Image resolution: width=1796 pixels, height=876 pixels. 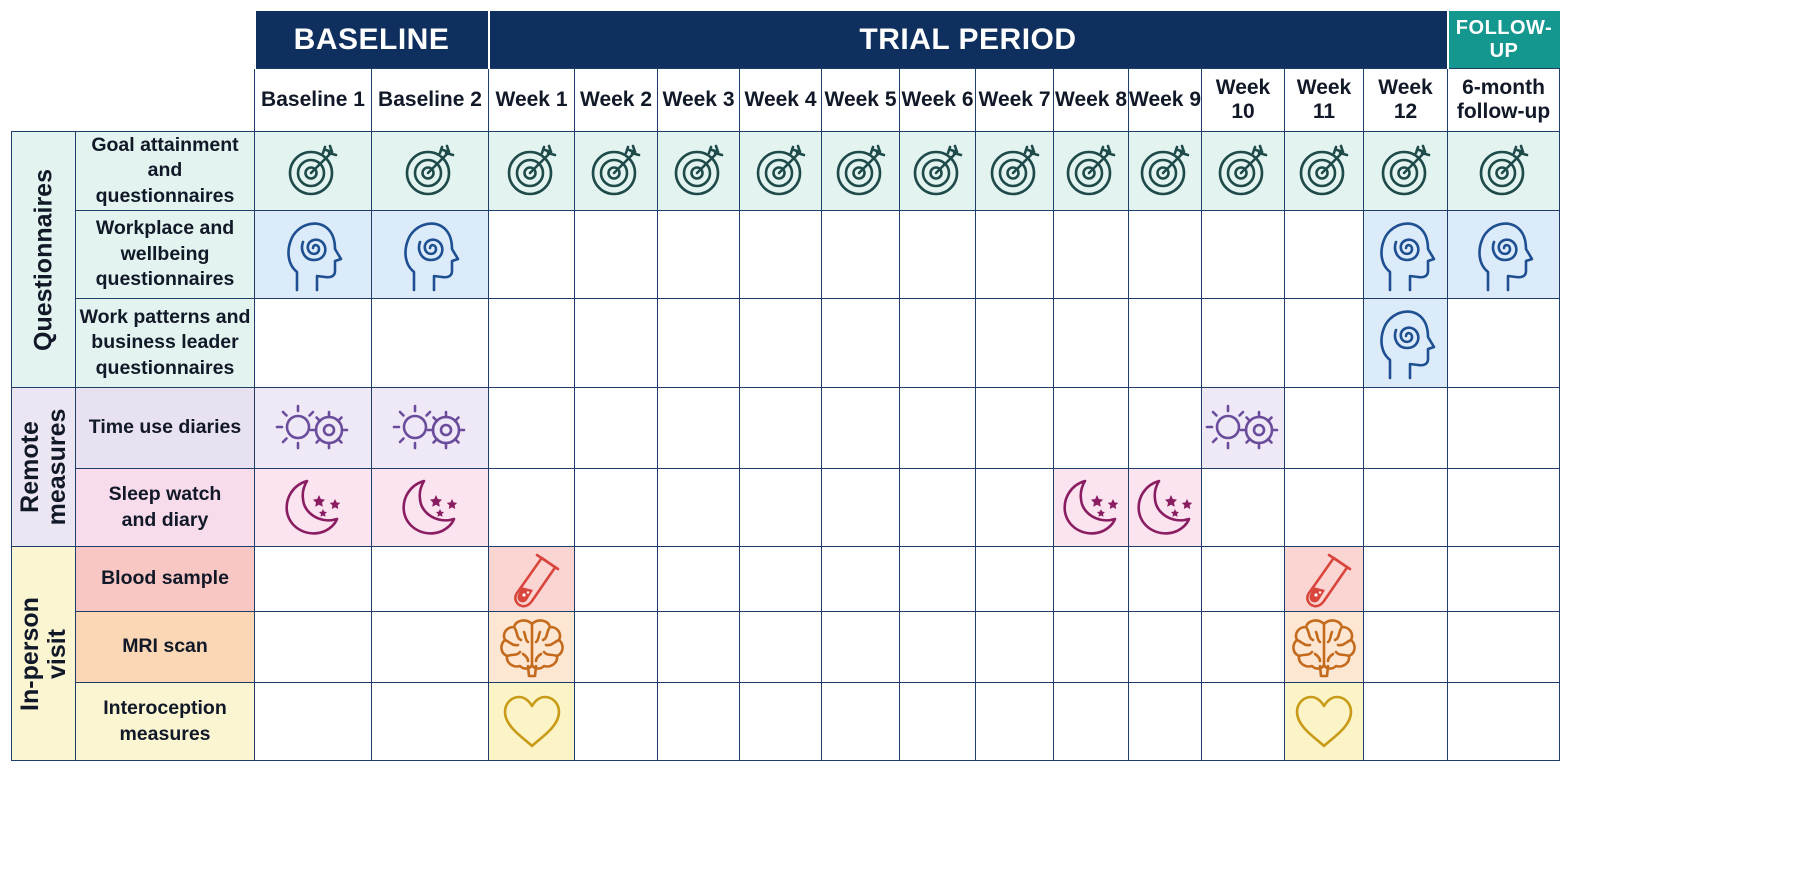 What do you see at coordinates (786, 721) in the screenshot?
I see `table-row: Interoception measures` at bounding box center [786, 721].